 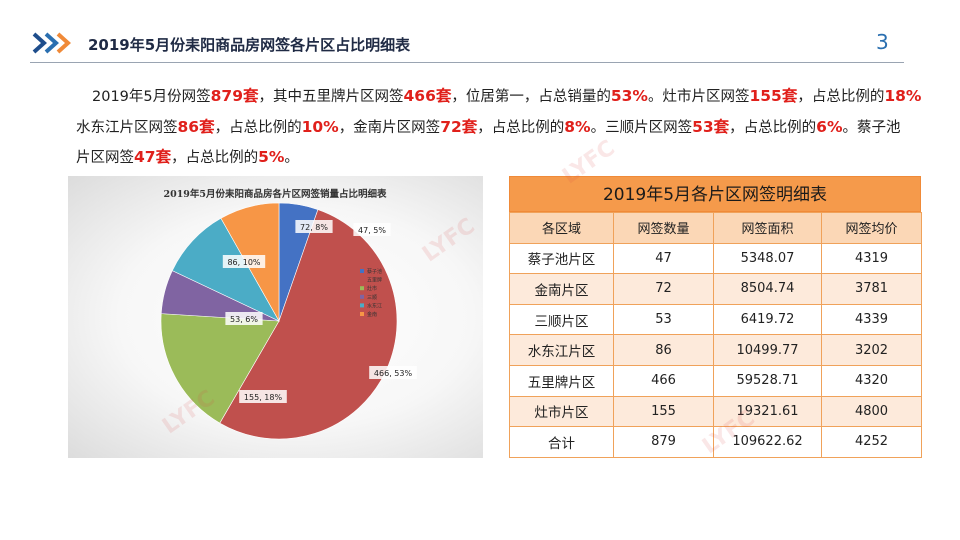 I want to click on table-cell: 59528.71, so click(x=767, y=380).